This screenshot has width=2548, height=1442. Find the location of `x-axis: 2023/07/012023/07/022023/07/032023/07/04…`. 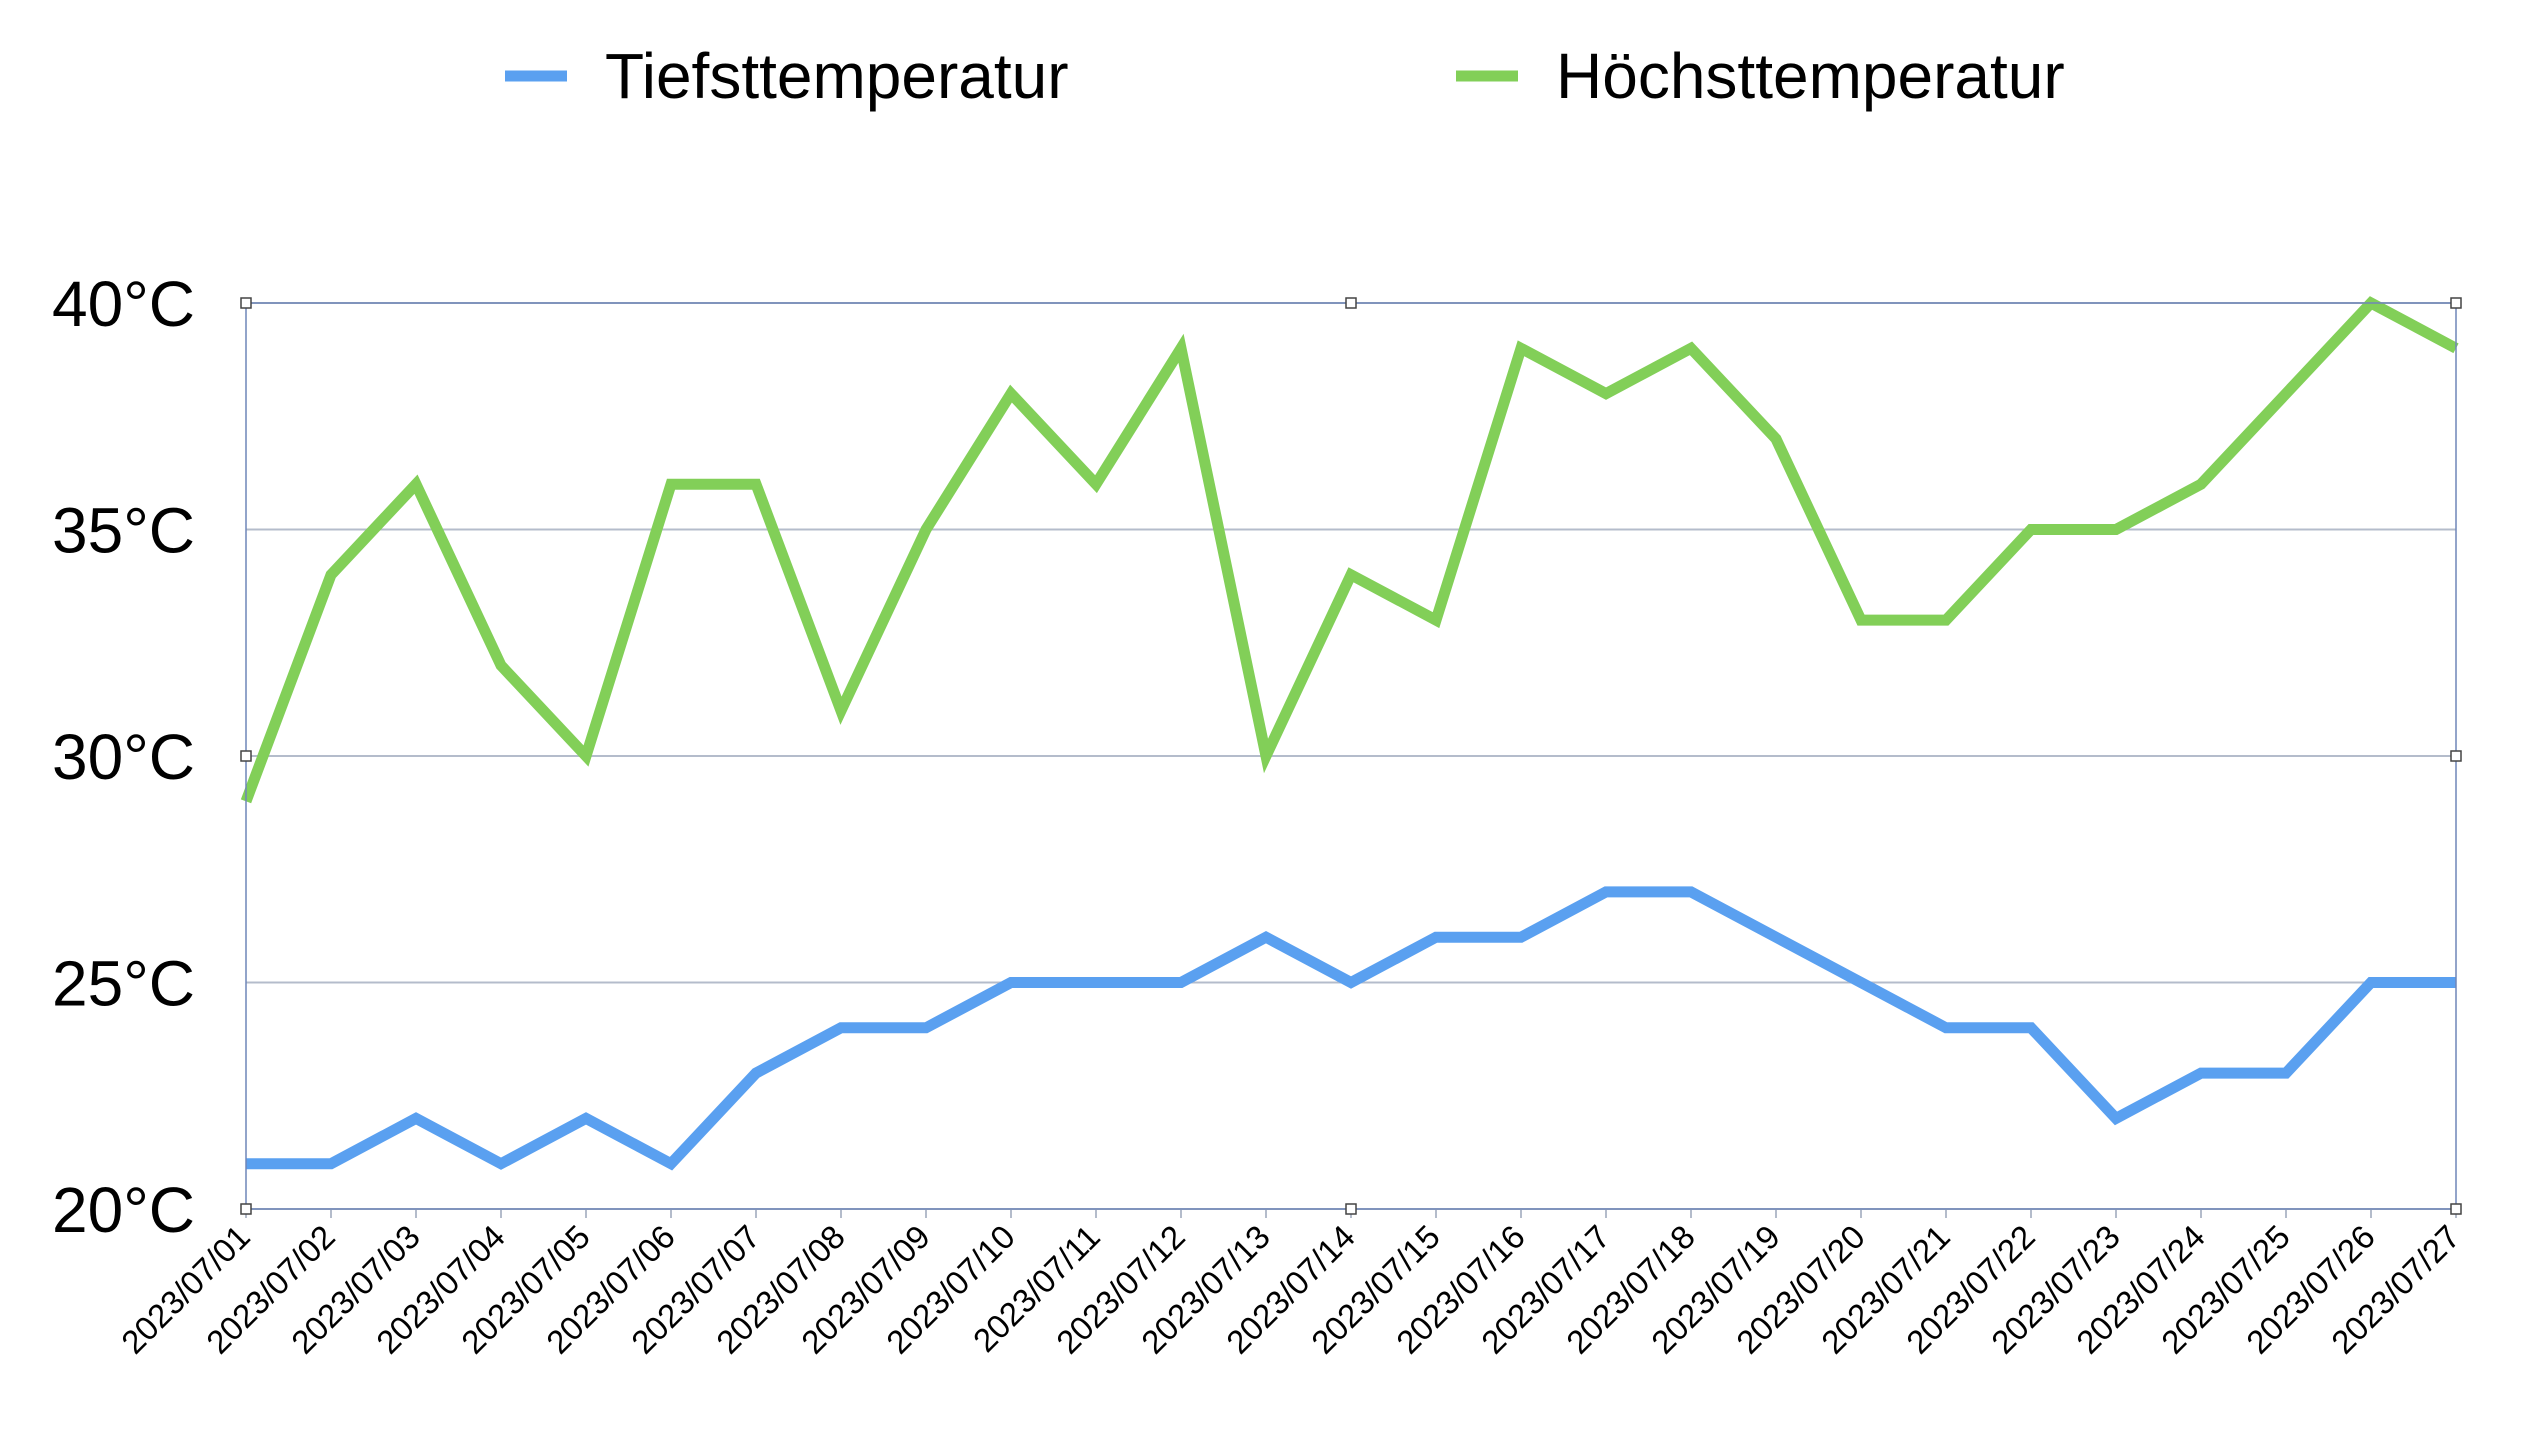

x-axis: 2023/07/012023/07/022023/07/032023/07/04… is located at coordinates (1290, 1285).